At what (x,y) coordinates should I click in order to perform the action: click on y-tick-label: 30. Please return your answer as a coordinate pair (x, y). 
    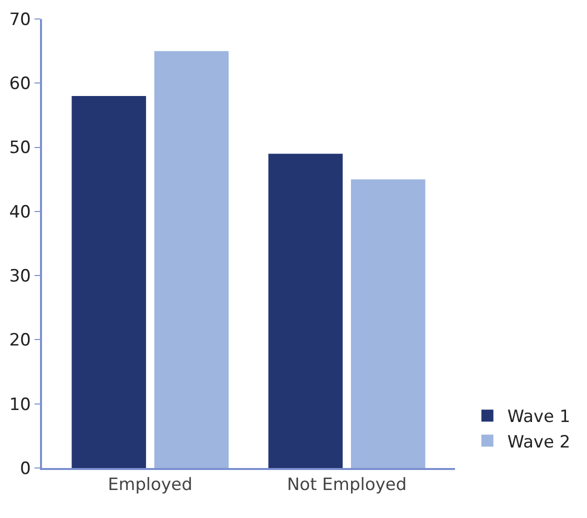
    Looking at the image, I should click on (20, 276).